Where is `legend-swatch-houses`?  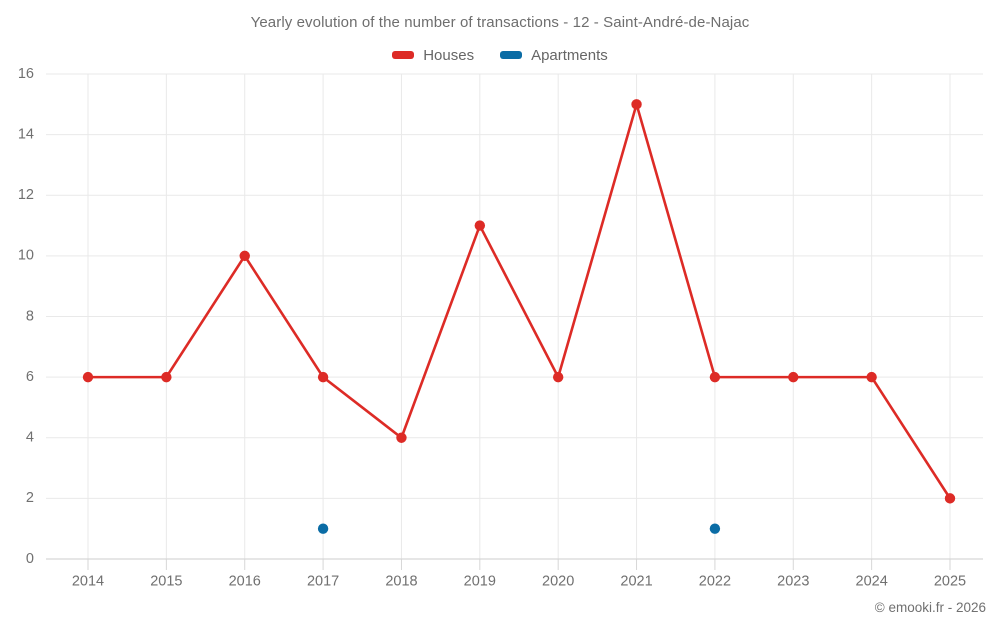 legend-swatch-houses is located at coordinates (403, 55).